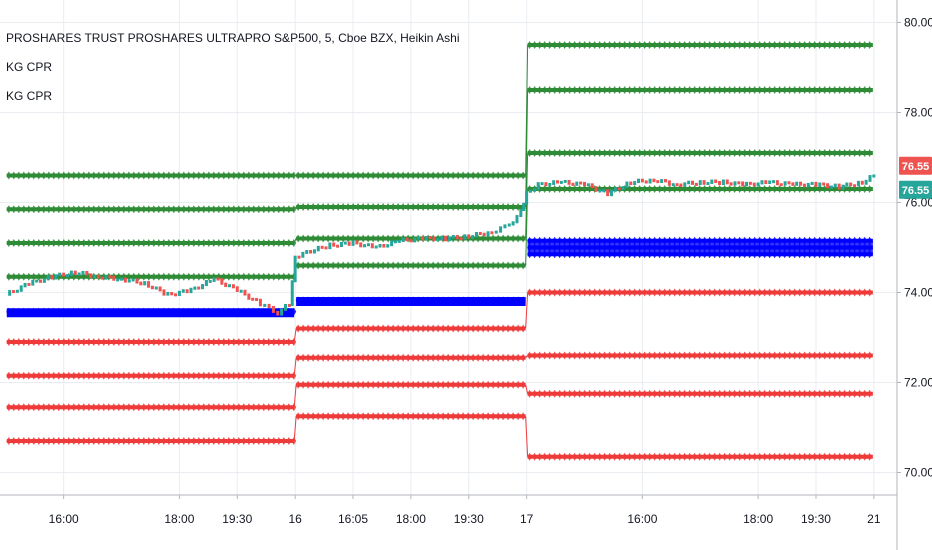 The height and width of the screenshot is (550, 932). Describe the element at coordinates (874, 519) in the screenshot. I see `x-tick-label: 21` at that location.